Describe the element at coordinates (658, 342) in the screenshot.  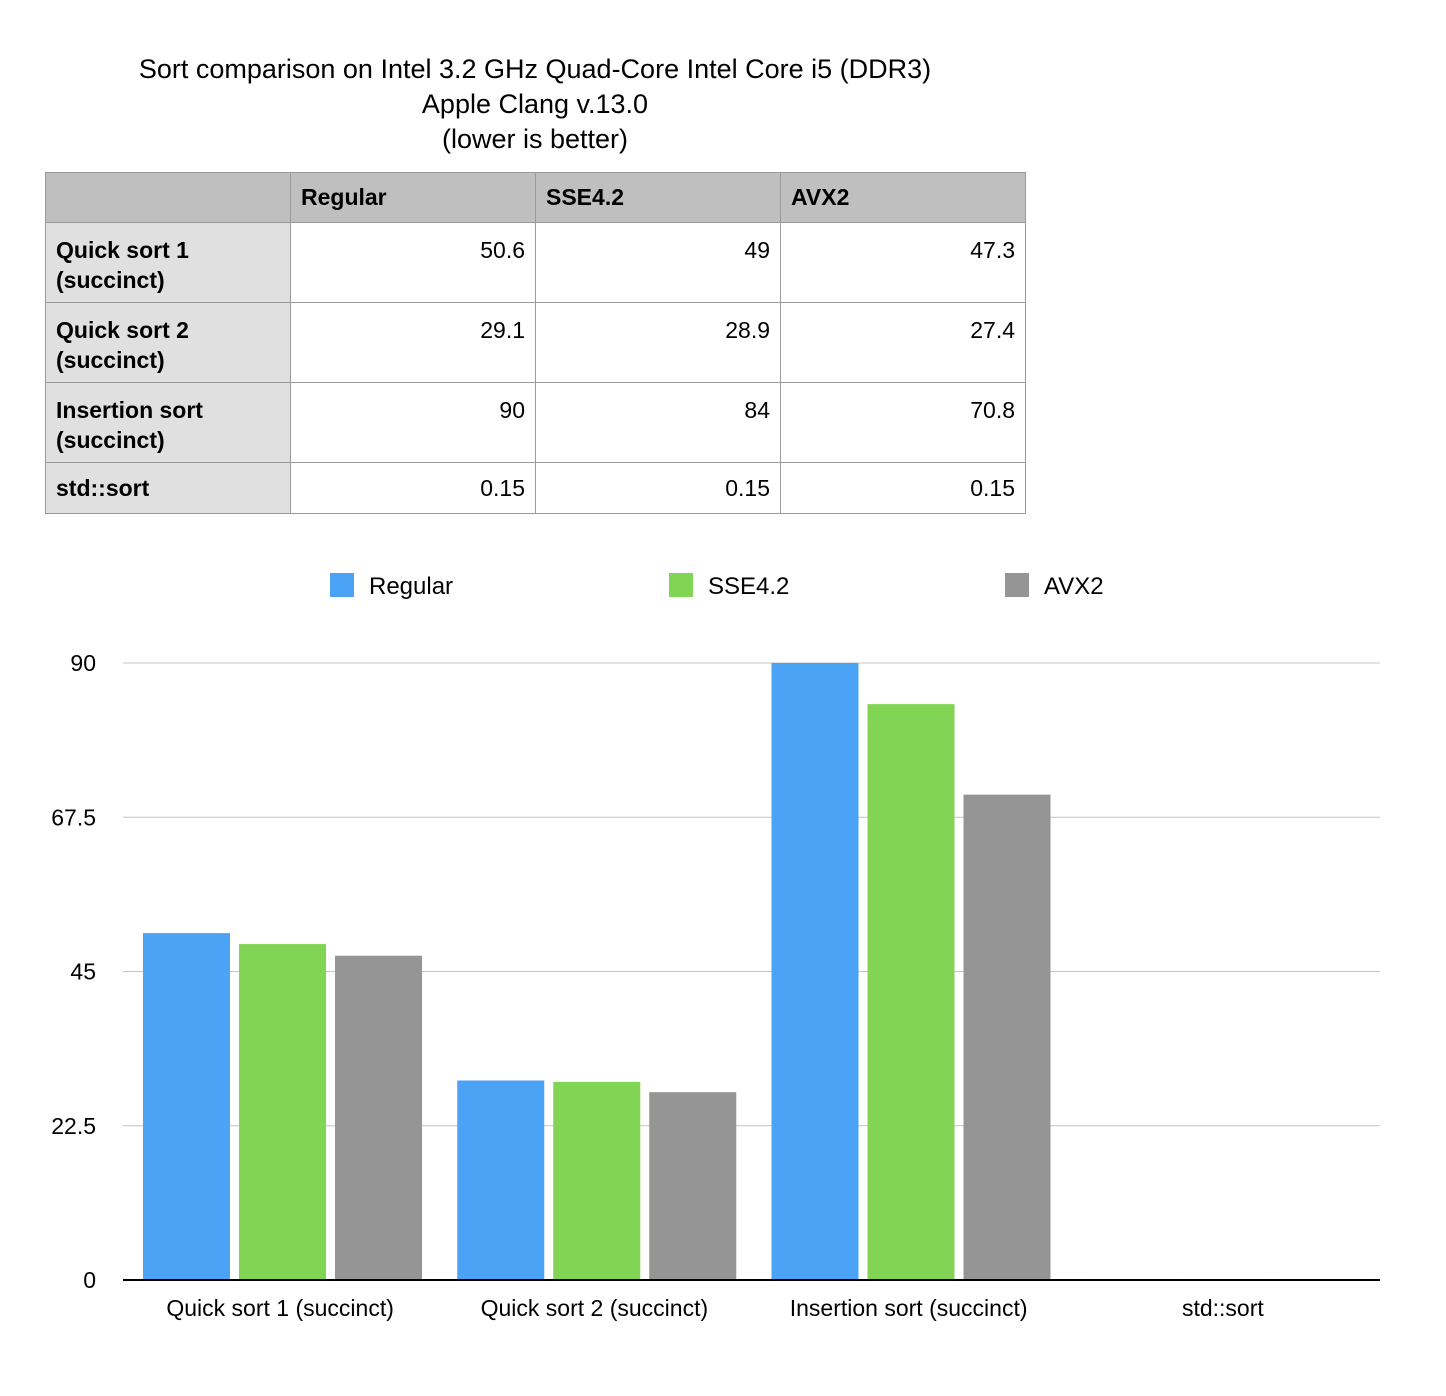
I see `table-cell: 28.9` at that location.